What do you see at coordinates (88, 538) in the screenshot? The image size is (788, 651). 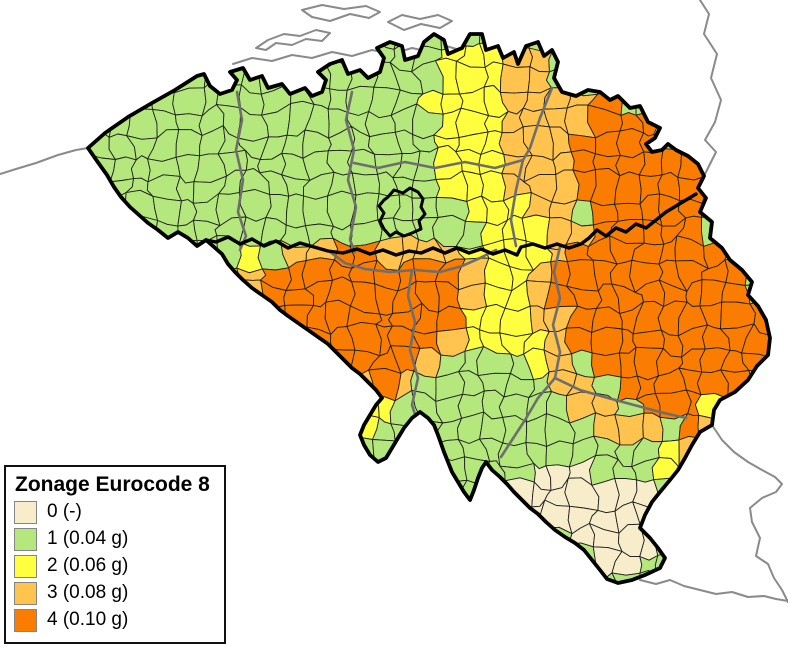 I see `legend-label-zone-1: 1 (0.04 g)` at bounding box center [88, 538].